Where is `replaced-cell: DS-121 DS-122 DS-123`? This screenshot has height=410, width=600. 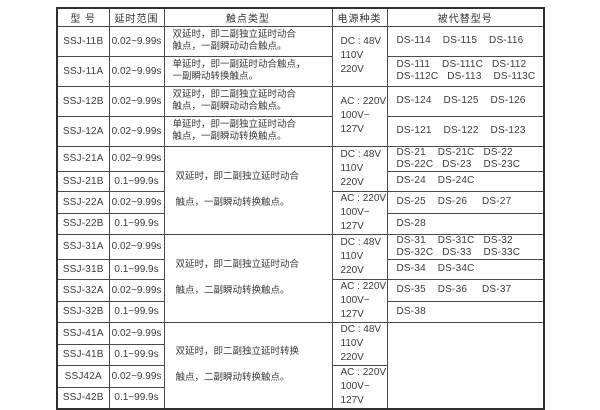 replaced-cell: DS-121 DS-122 DS-123 is located at coordinates (465, 131).